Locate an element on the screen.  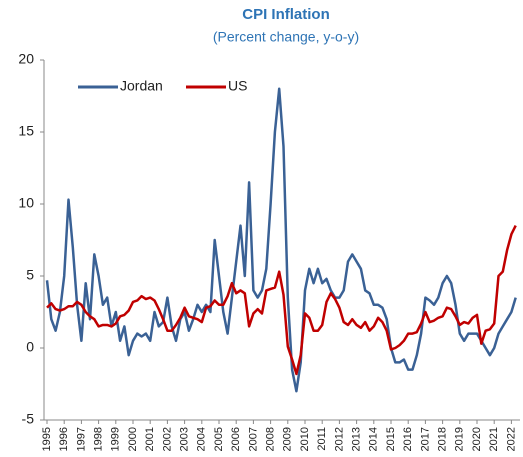
x-tick-label: 1995 is located at coordinates (47, 439).